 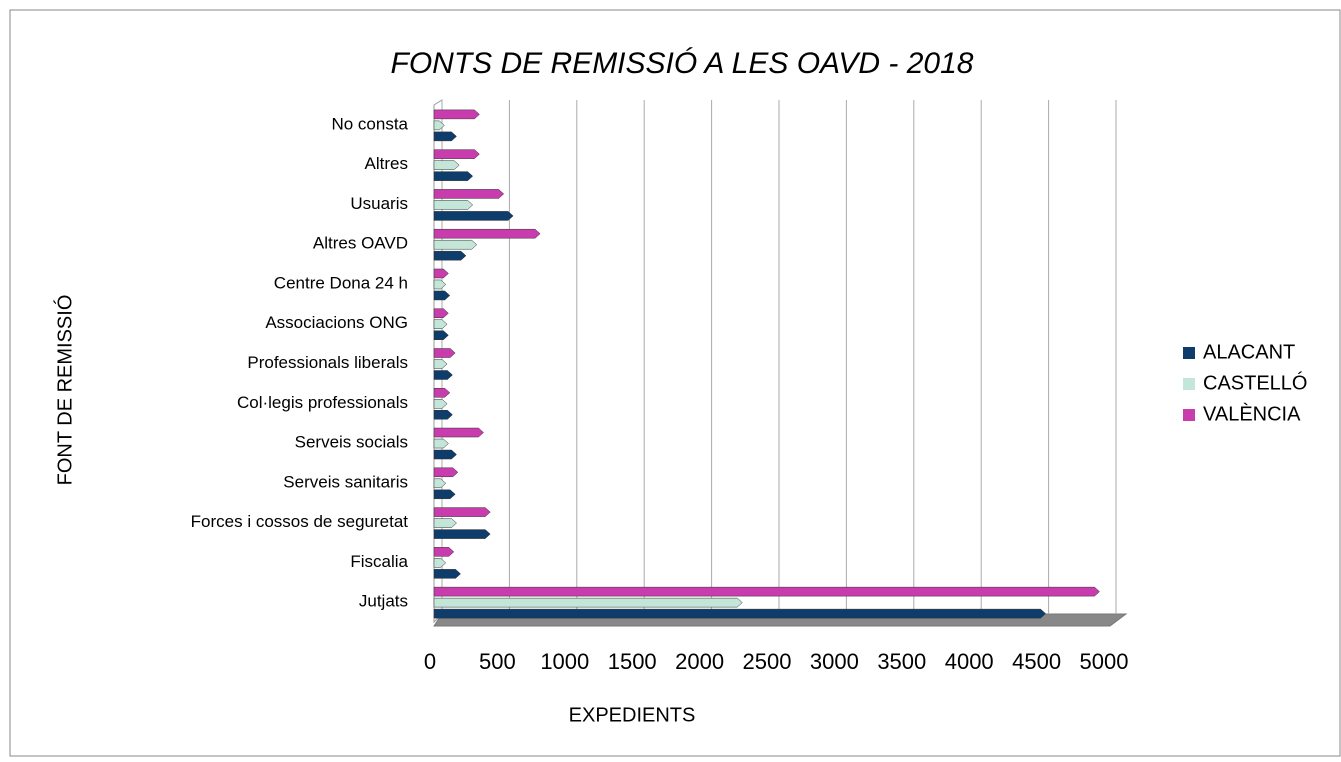 What do you see at coordinates (341, 282) in the screenshot?
I see `y-tick-label: Centre Dona 24 h` at bounding box center [341, 282].